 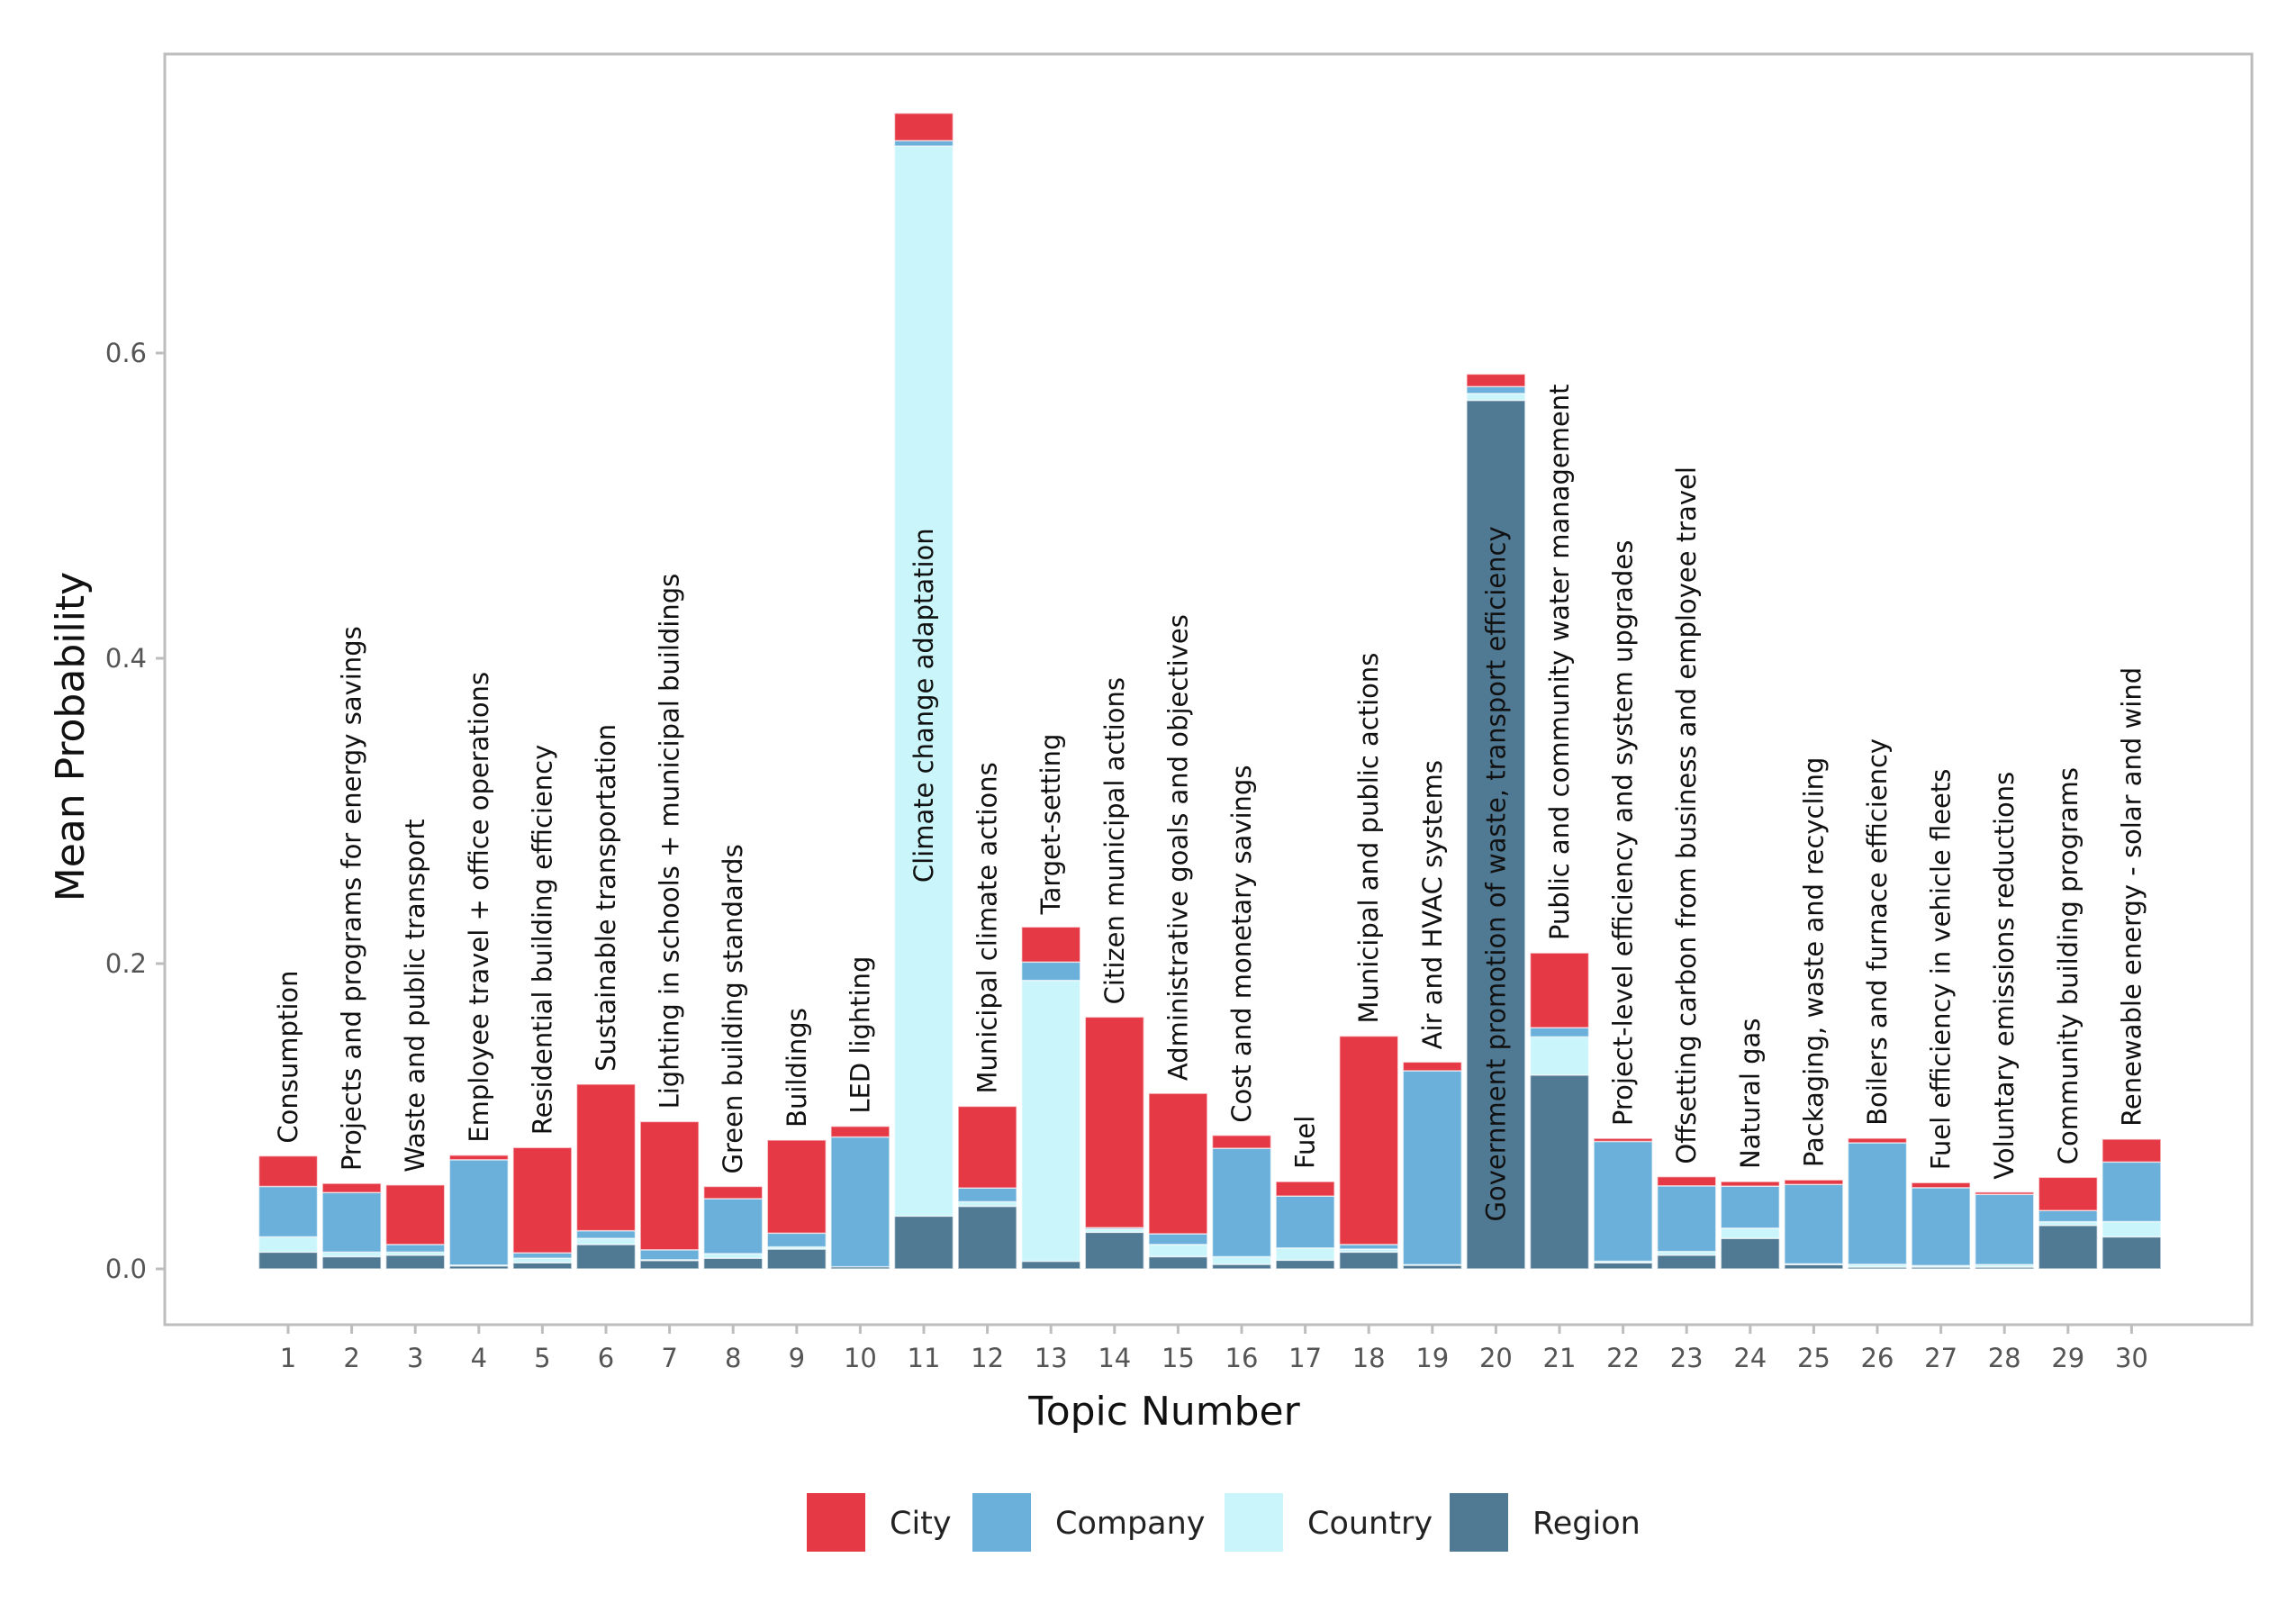 What do you see at coordinates (1814, 1358) in the screenshot?
I see `x-tick-label-25: 25` at bounding box center [1814, 1358].